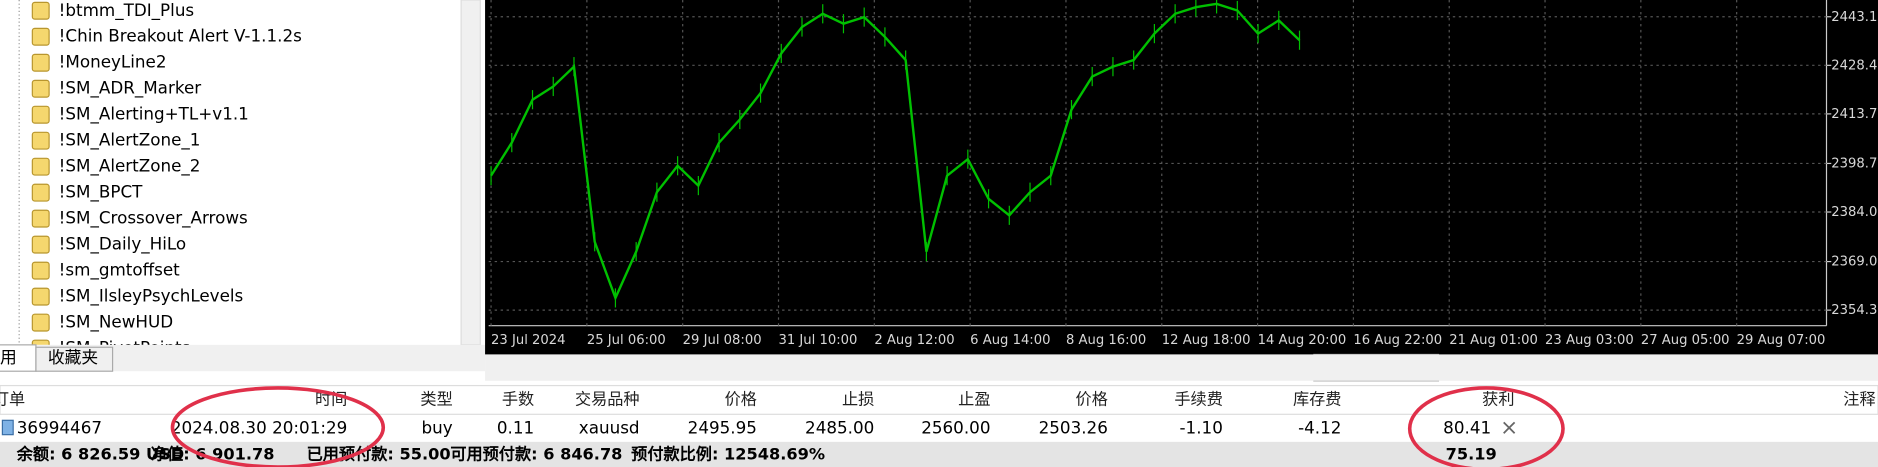 Image resolution: width=1878 pixels, height=467 pixels. What do you see at coordinates (1206, 340) in the screenshot?
I see `time-label: 12 Aug 18:00` at bounding box center [1206, 340].